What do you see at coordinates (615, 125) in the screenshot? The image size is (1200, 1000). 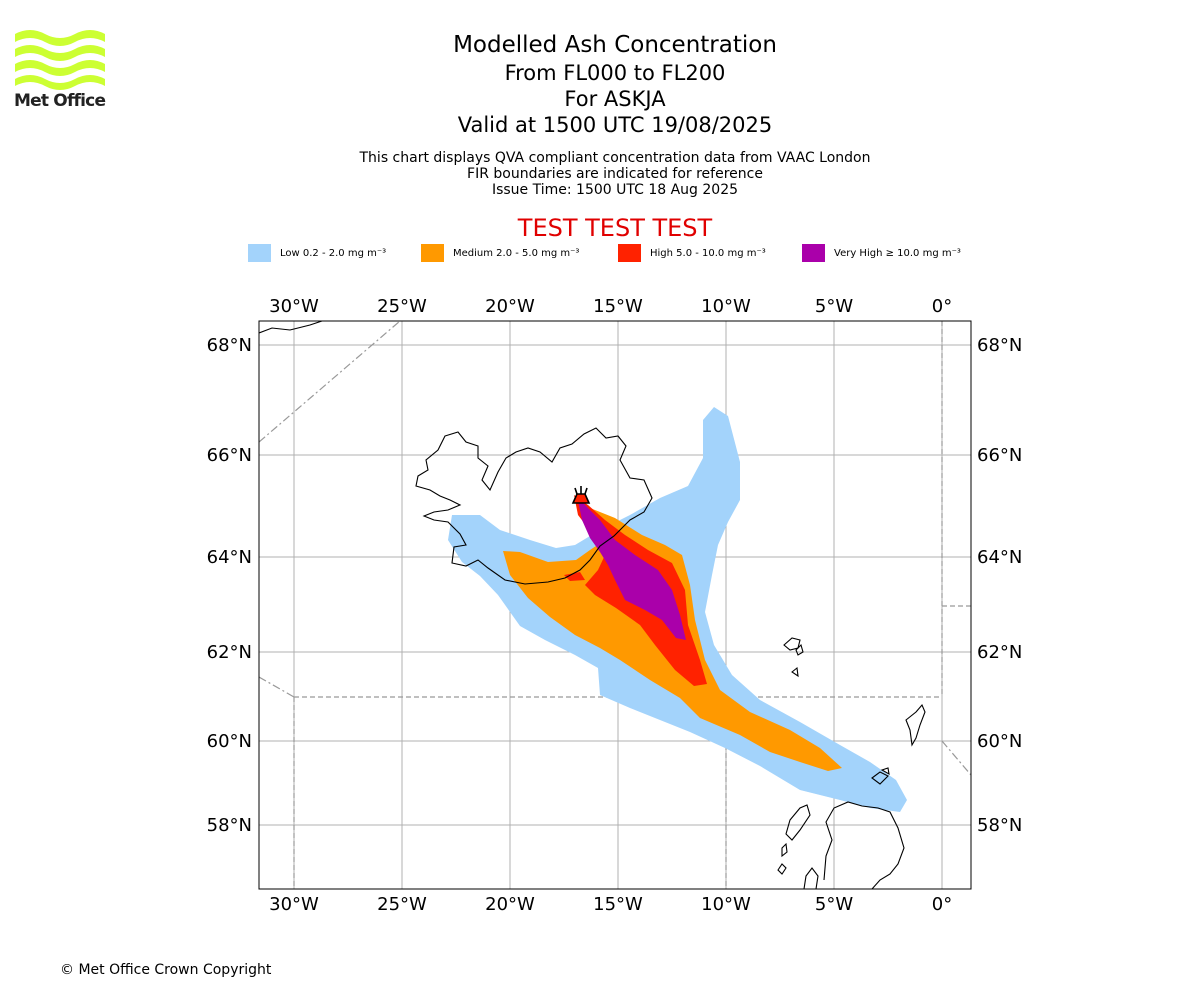 I see `valid-time: Valid at 1500 UTC 19/08/2025` at bounding box center [615, 125].